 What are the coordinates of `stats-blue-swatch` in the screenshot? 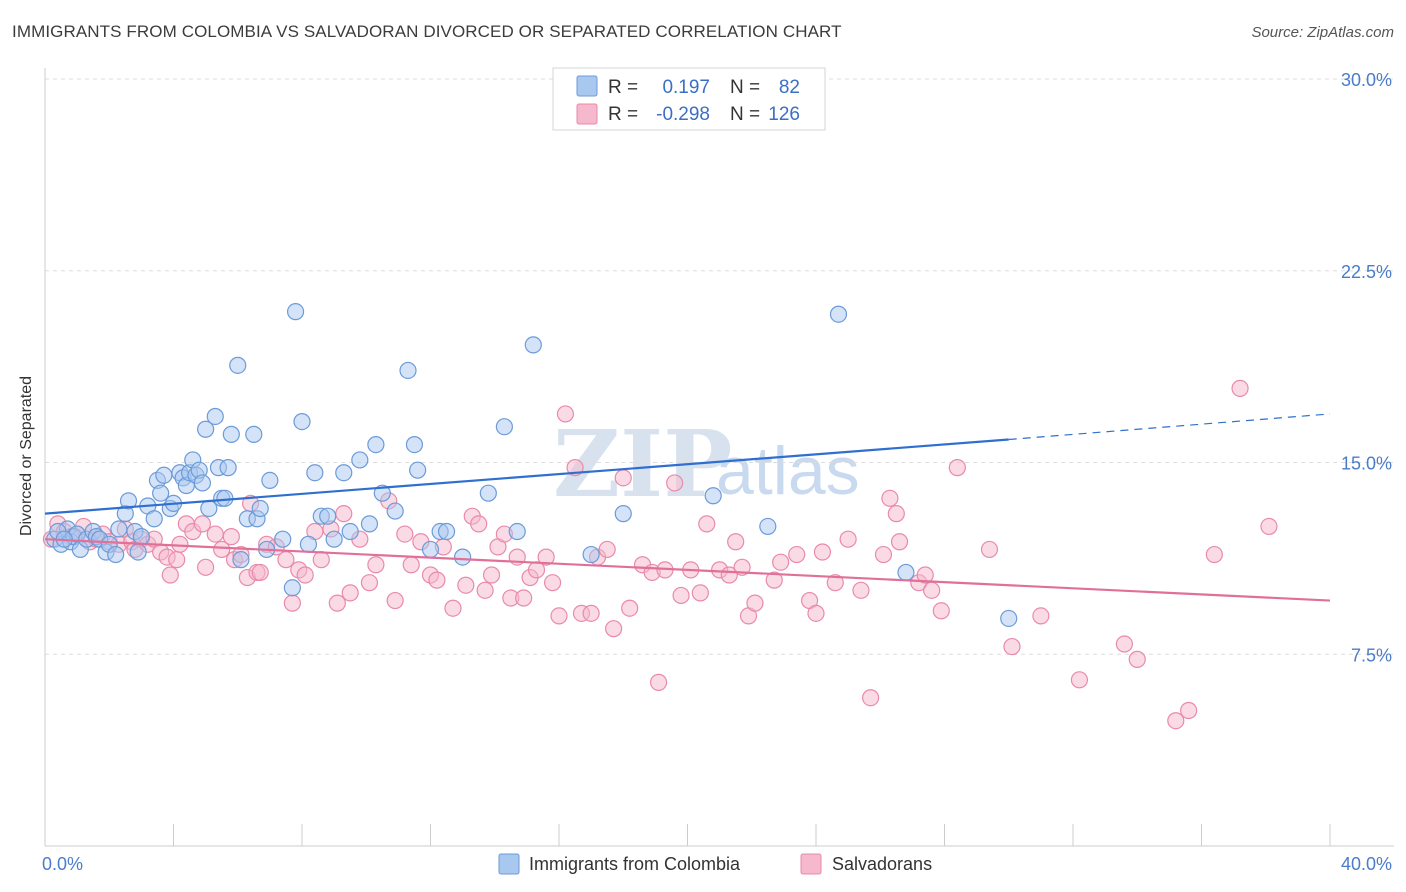 It's located at (587, 86).